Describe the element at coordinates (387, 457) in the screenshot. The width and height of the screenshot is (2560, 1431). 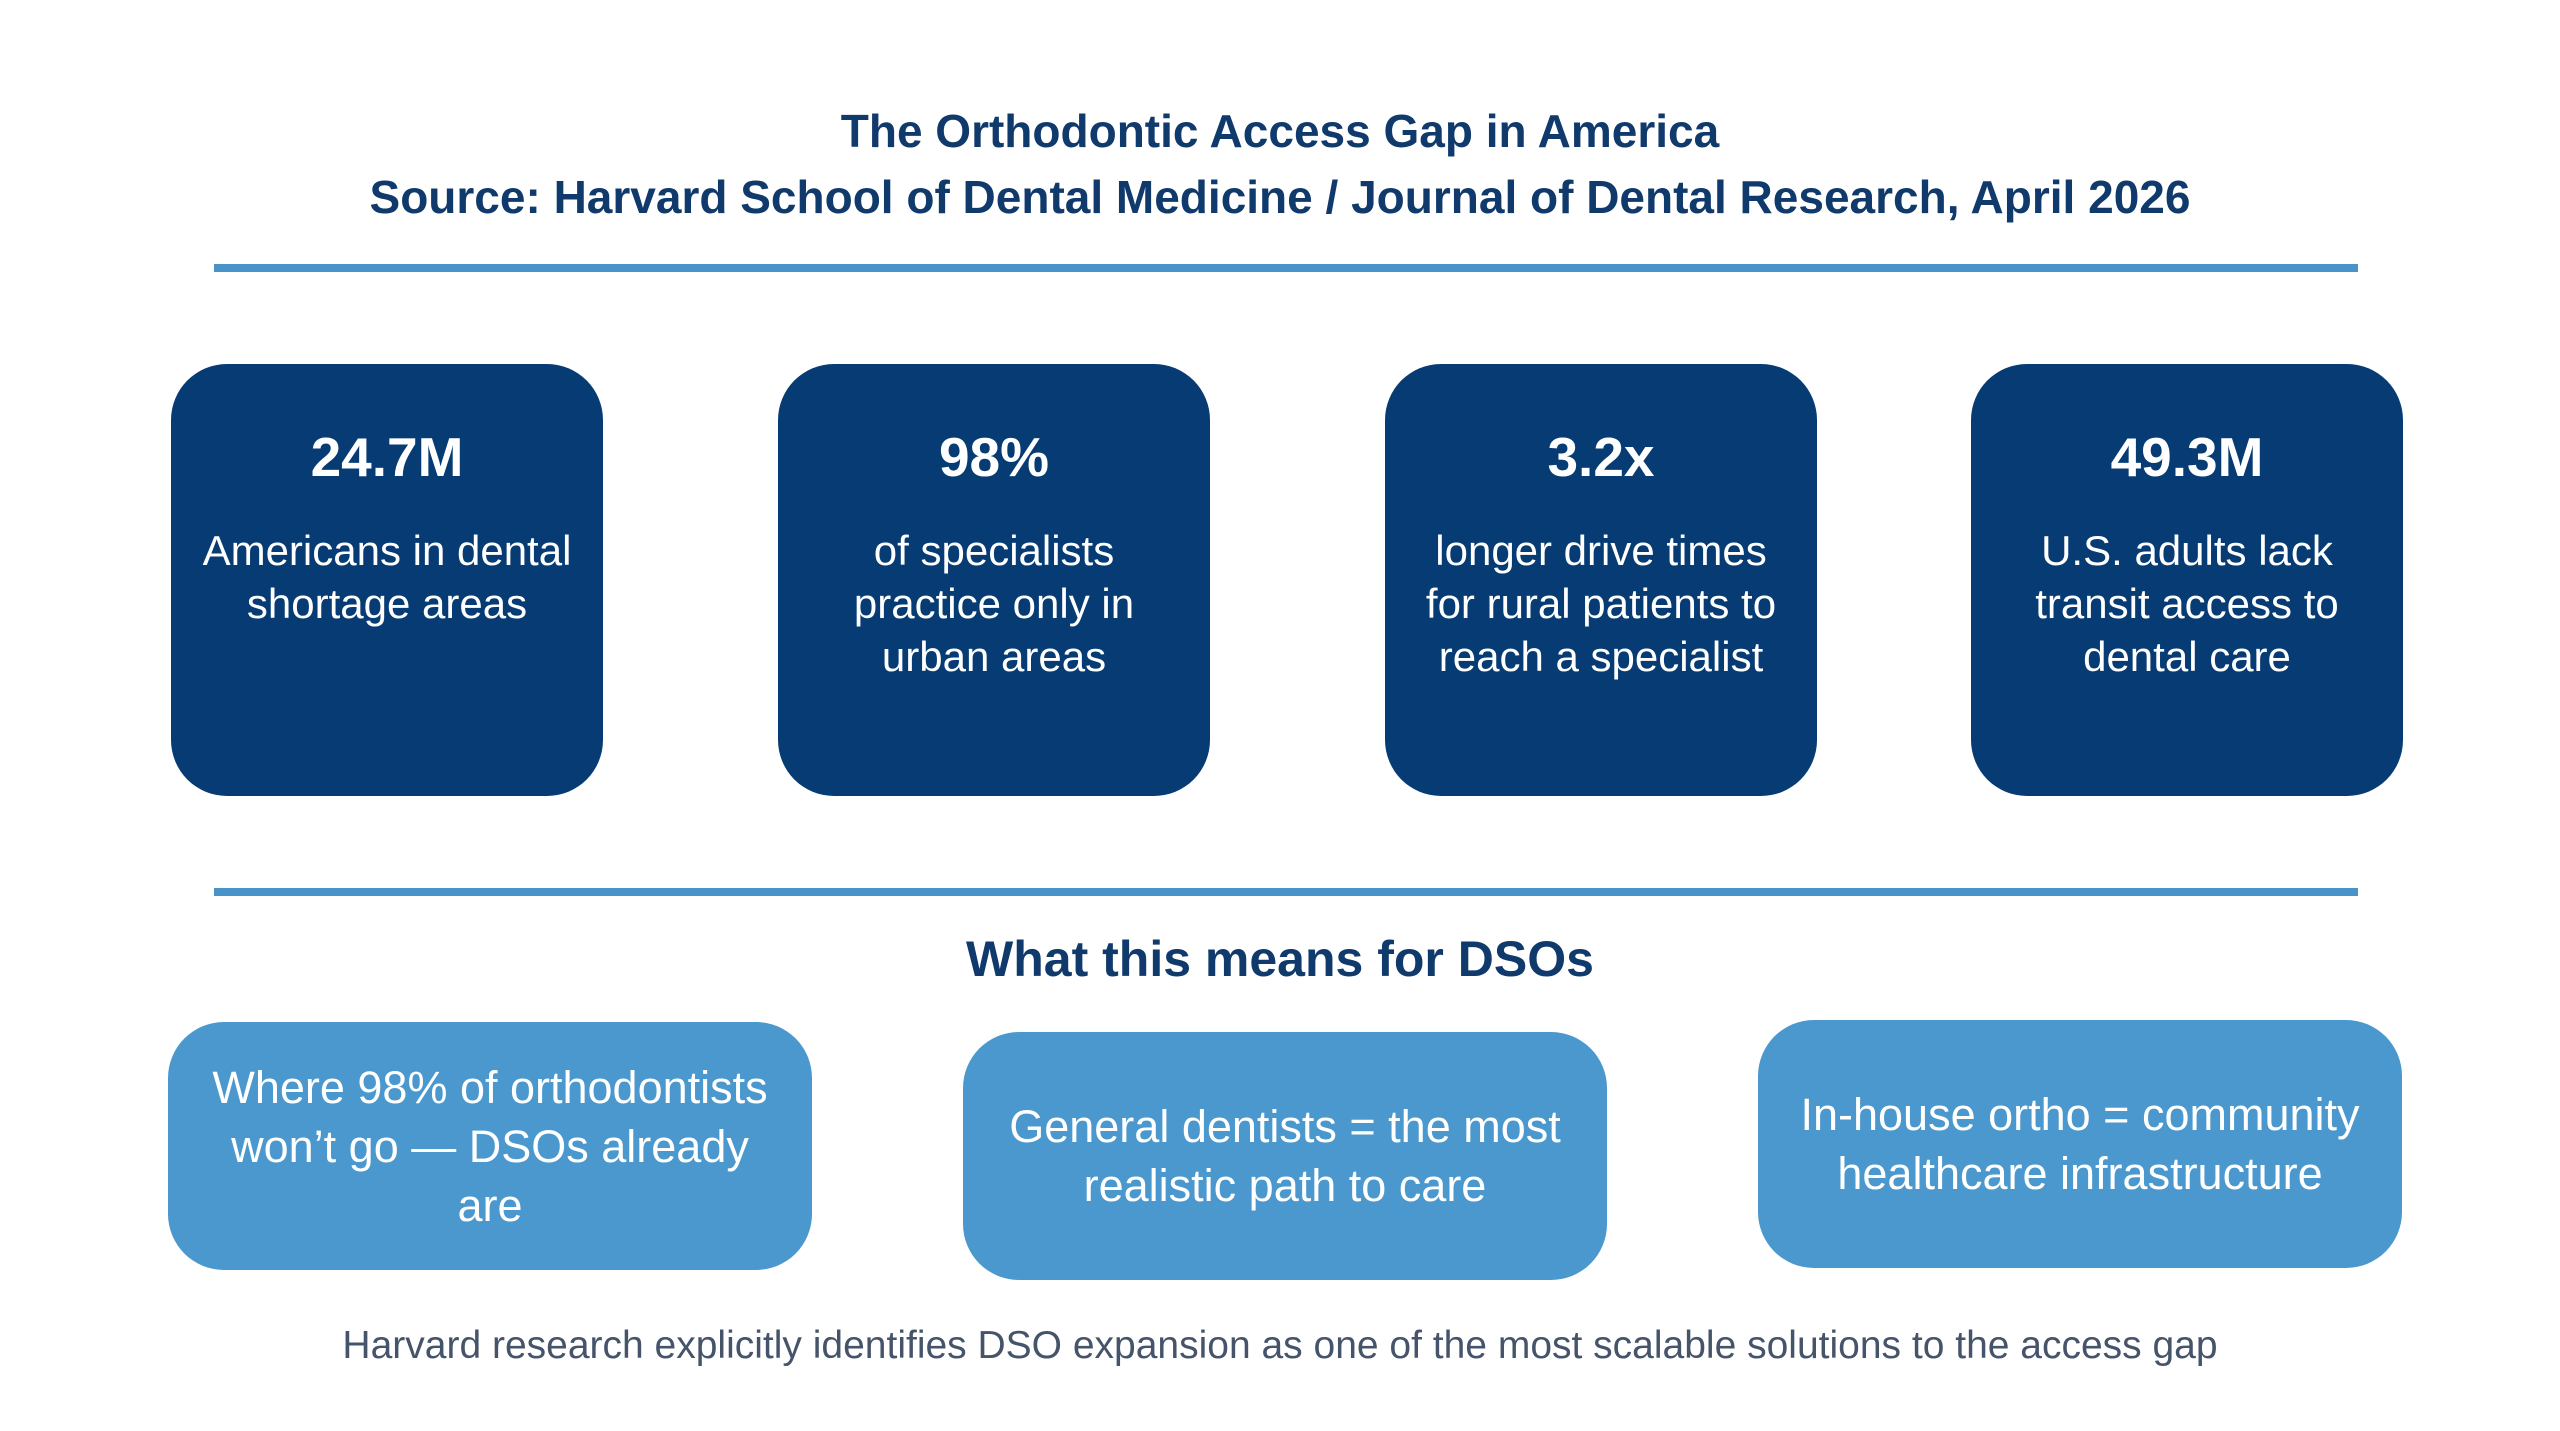
I see `stat-value: 24.7M` at that location.